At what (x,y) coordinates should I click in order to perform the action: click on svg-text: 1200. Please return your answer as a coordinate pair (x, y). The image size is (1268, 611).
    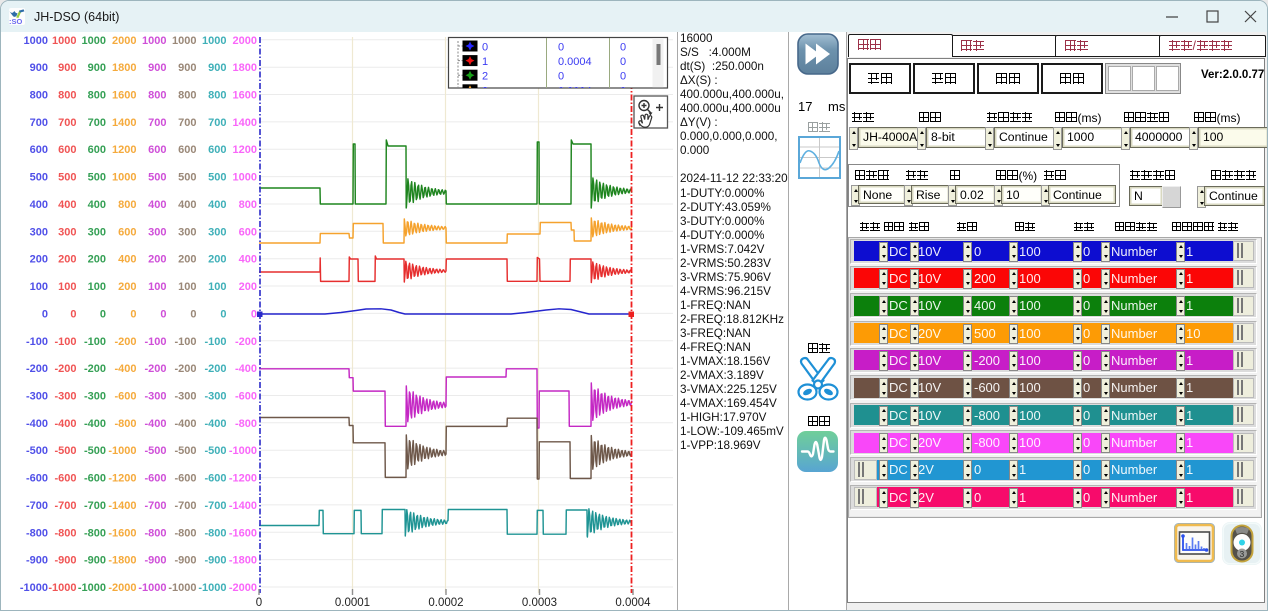
    Looking at the image, I should click on (245, 150).